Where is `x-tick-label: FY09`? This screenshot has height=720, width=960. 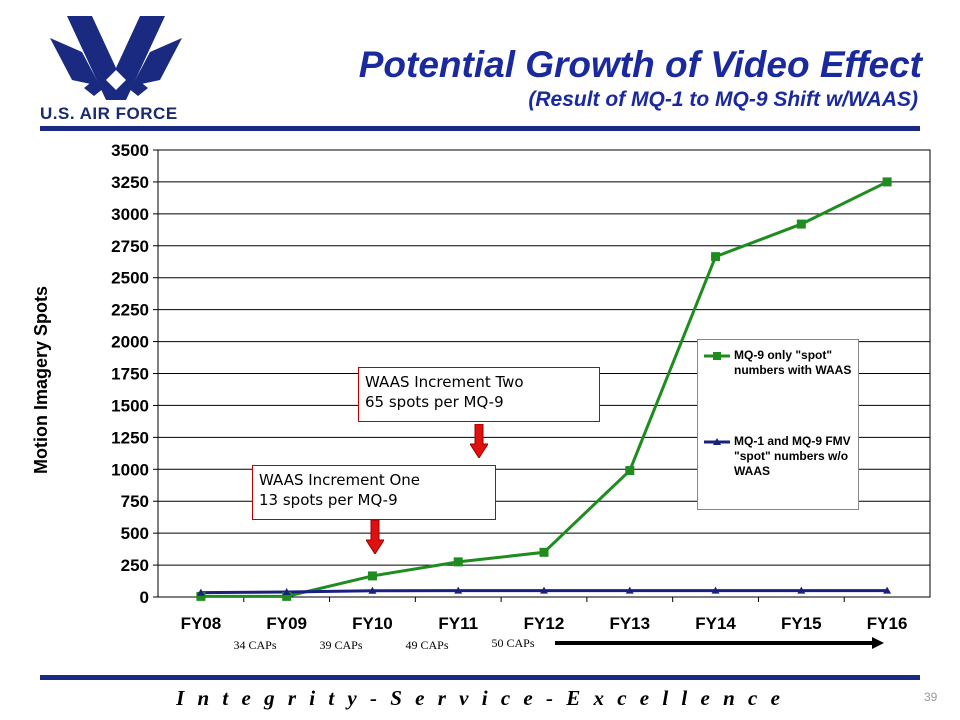 x-tick-label: FY09 is located at coordinates (286, 623).